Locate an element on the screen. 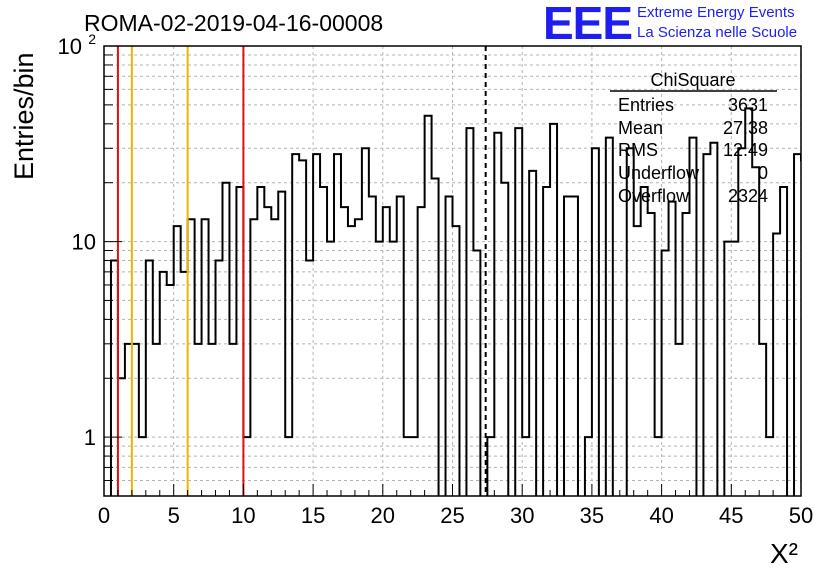  x-tick-label: 15 is located at coordinates (313, 515).